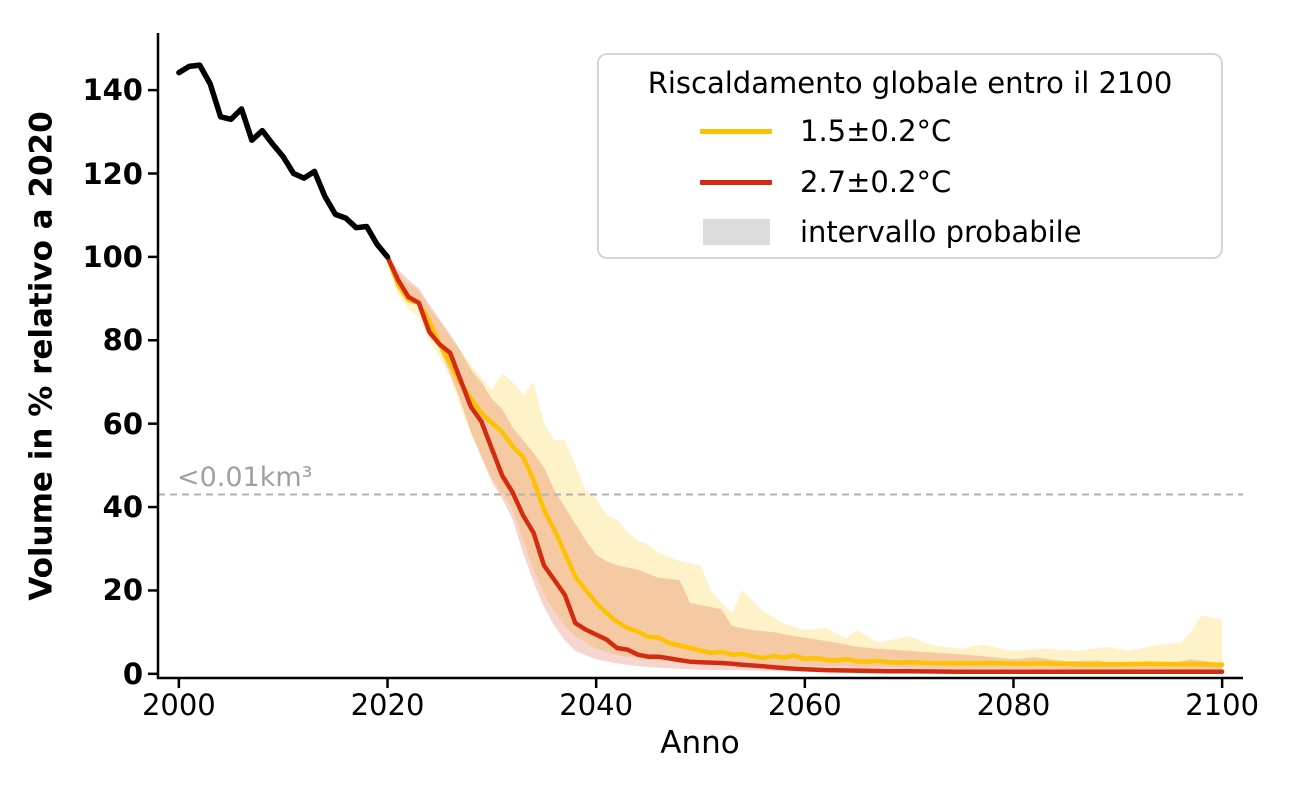  Describe the element at coordinates (941, 232) in the screenshot. I see `legend-label-likely-range: intervallo probabile` at that location.